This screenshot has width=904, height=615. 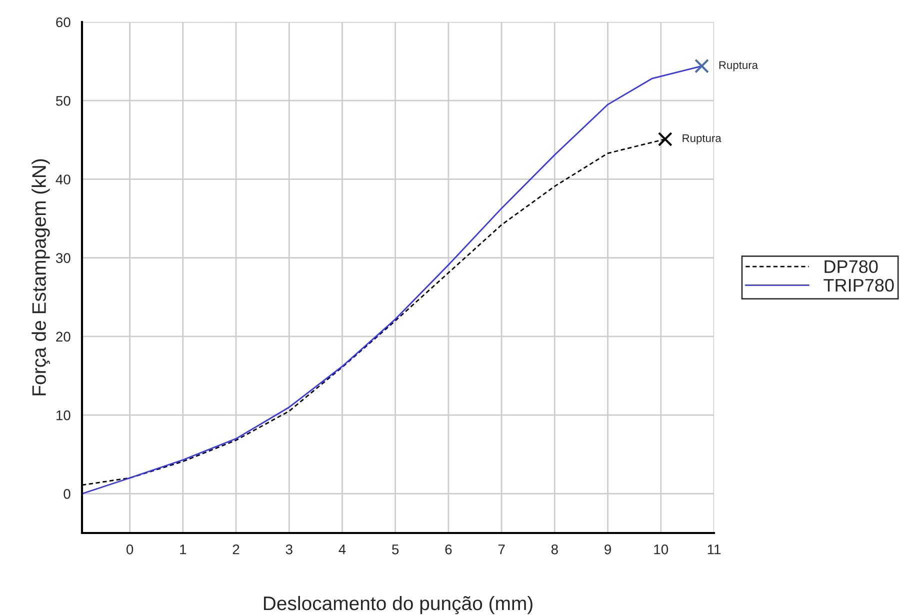 What do you see at coordinates (395, 549) in the screenshot?
I see `x-tick-label: 5` at bounding box center [395, 549].